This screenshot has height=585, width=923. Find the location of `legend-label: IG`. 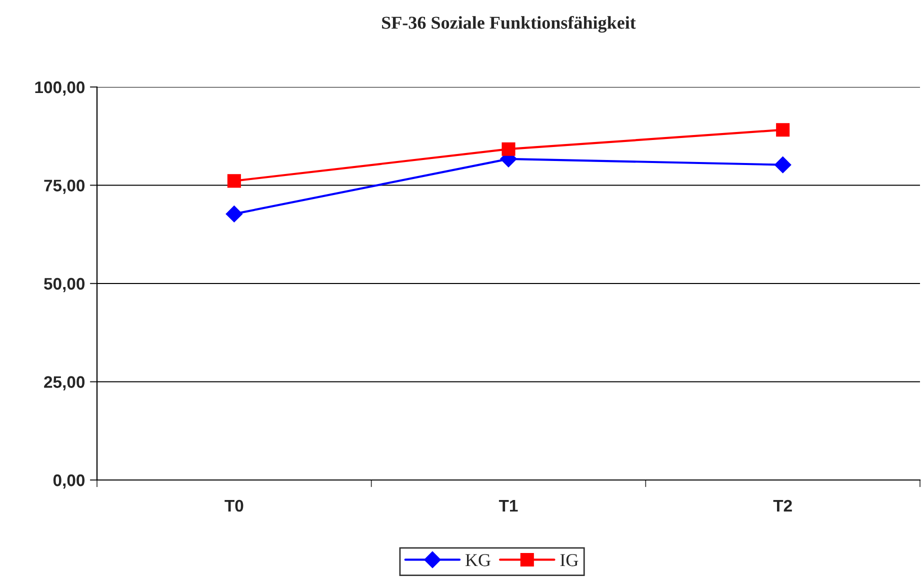

legend-label: IG is located at coordinates (569, 560).